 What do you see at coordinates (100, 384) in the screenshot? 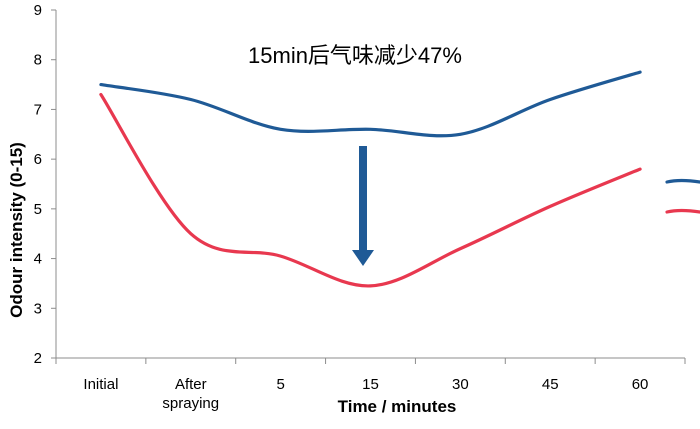
I see `x-tick-label: Initial` at bounding box center [100, 384].